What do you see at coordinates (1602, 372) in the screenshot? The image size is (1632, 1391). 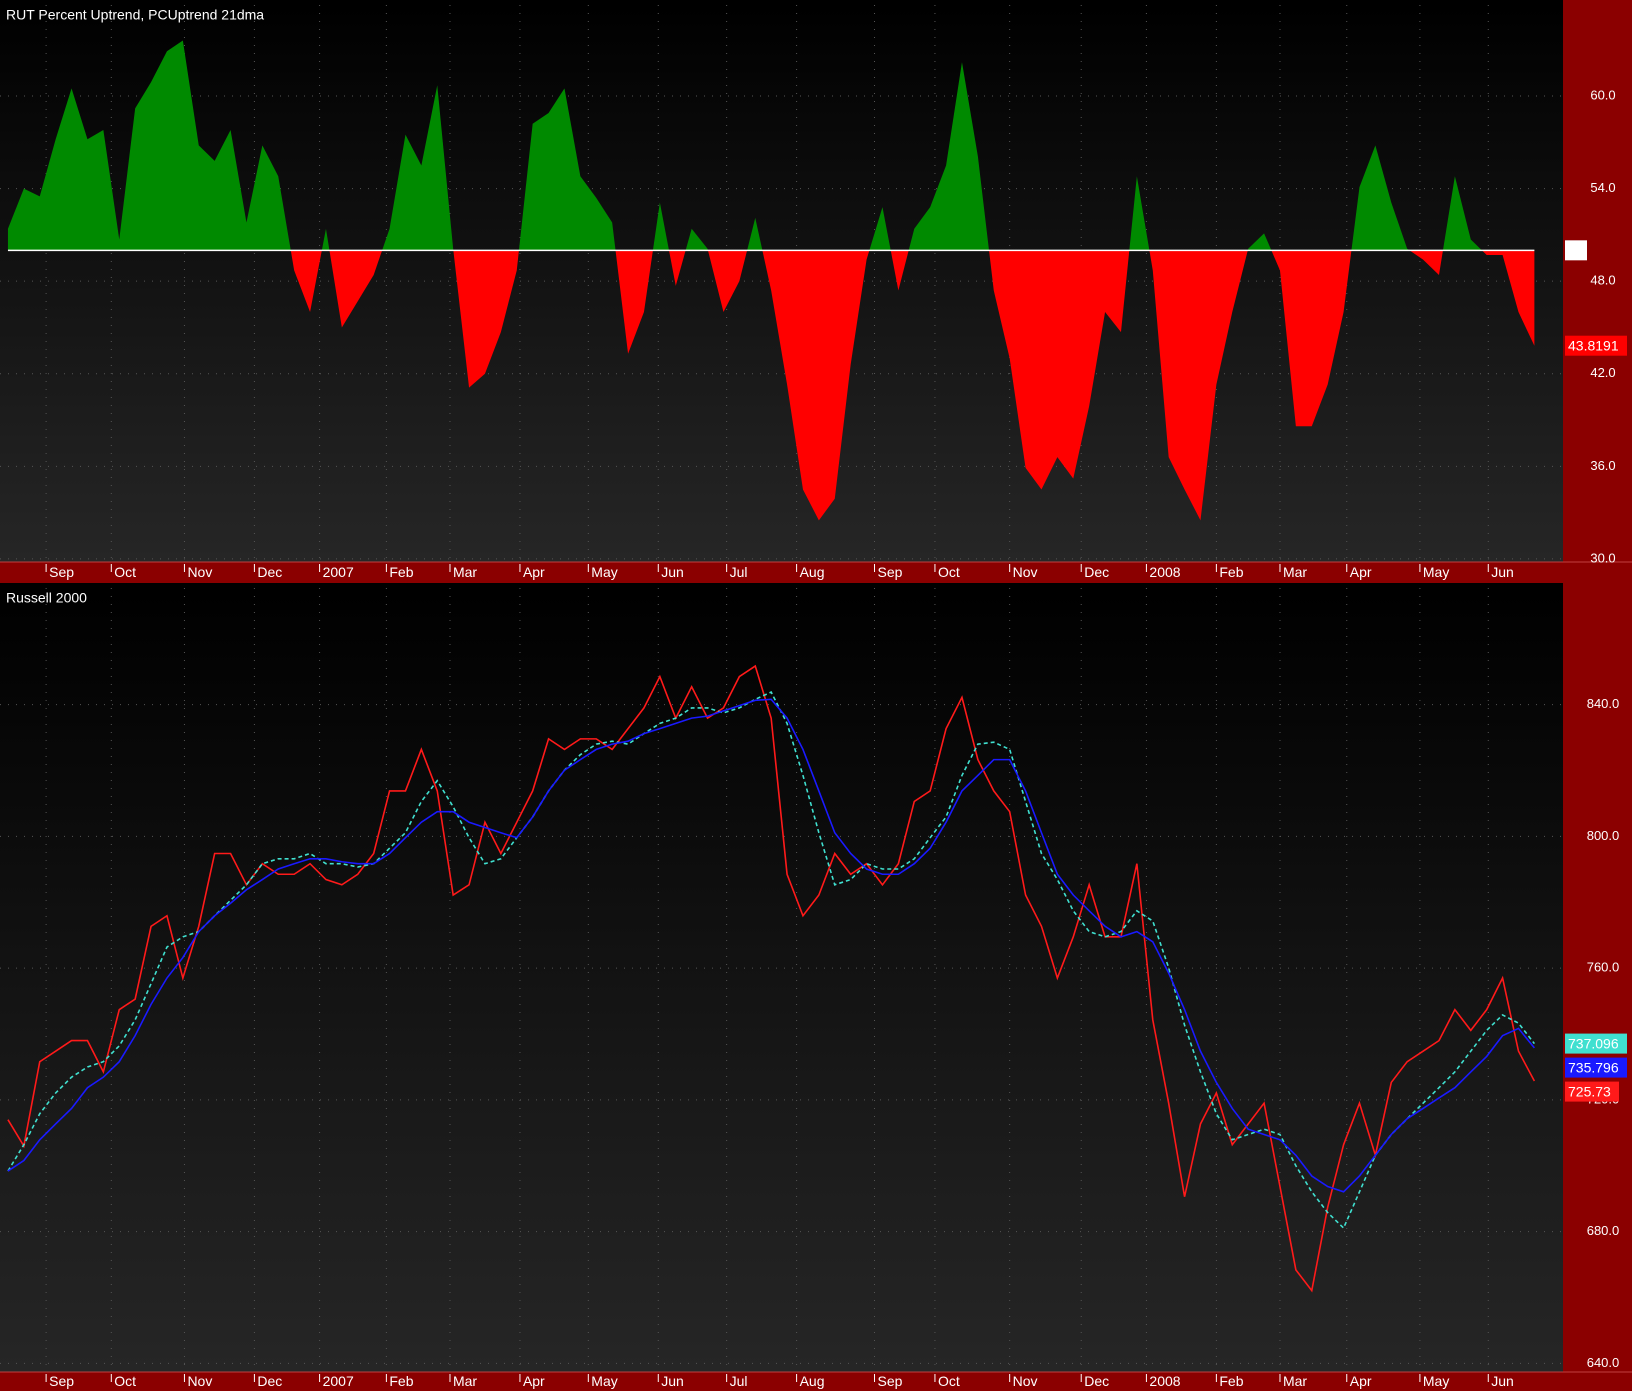 I see `y-tick-label: 42.0` at bounding box center [1602, 372].